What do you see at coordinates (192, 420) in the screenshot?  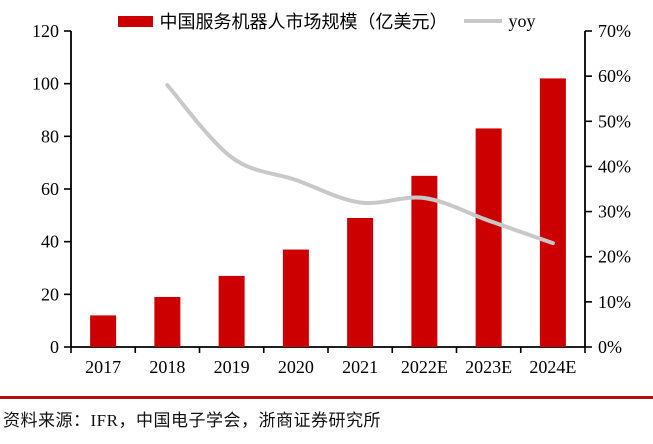 I see `source-note: 资料来源：IFR，中国电子学会，浙商证券研究所` at bounding box center [192, 420].